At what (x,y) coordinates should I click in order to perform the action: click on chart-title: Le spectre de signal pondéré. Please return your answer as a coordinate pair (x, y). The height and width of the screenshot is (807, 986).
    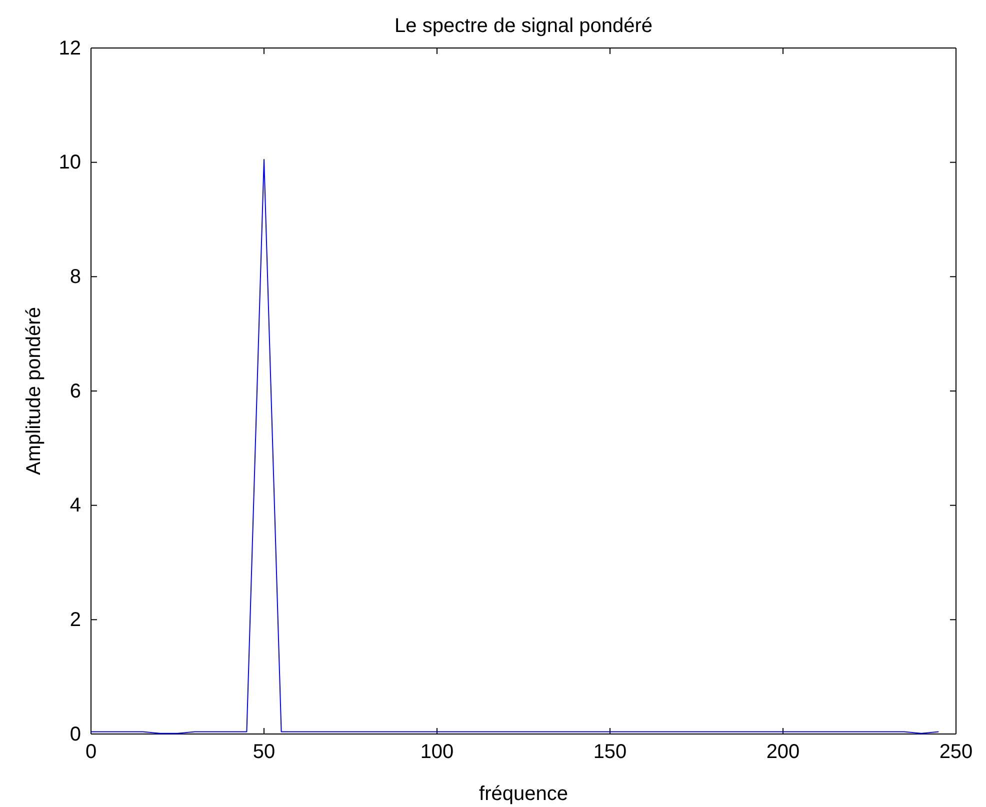
    Looking at the image, I should click on (523, 26).